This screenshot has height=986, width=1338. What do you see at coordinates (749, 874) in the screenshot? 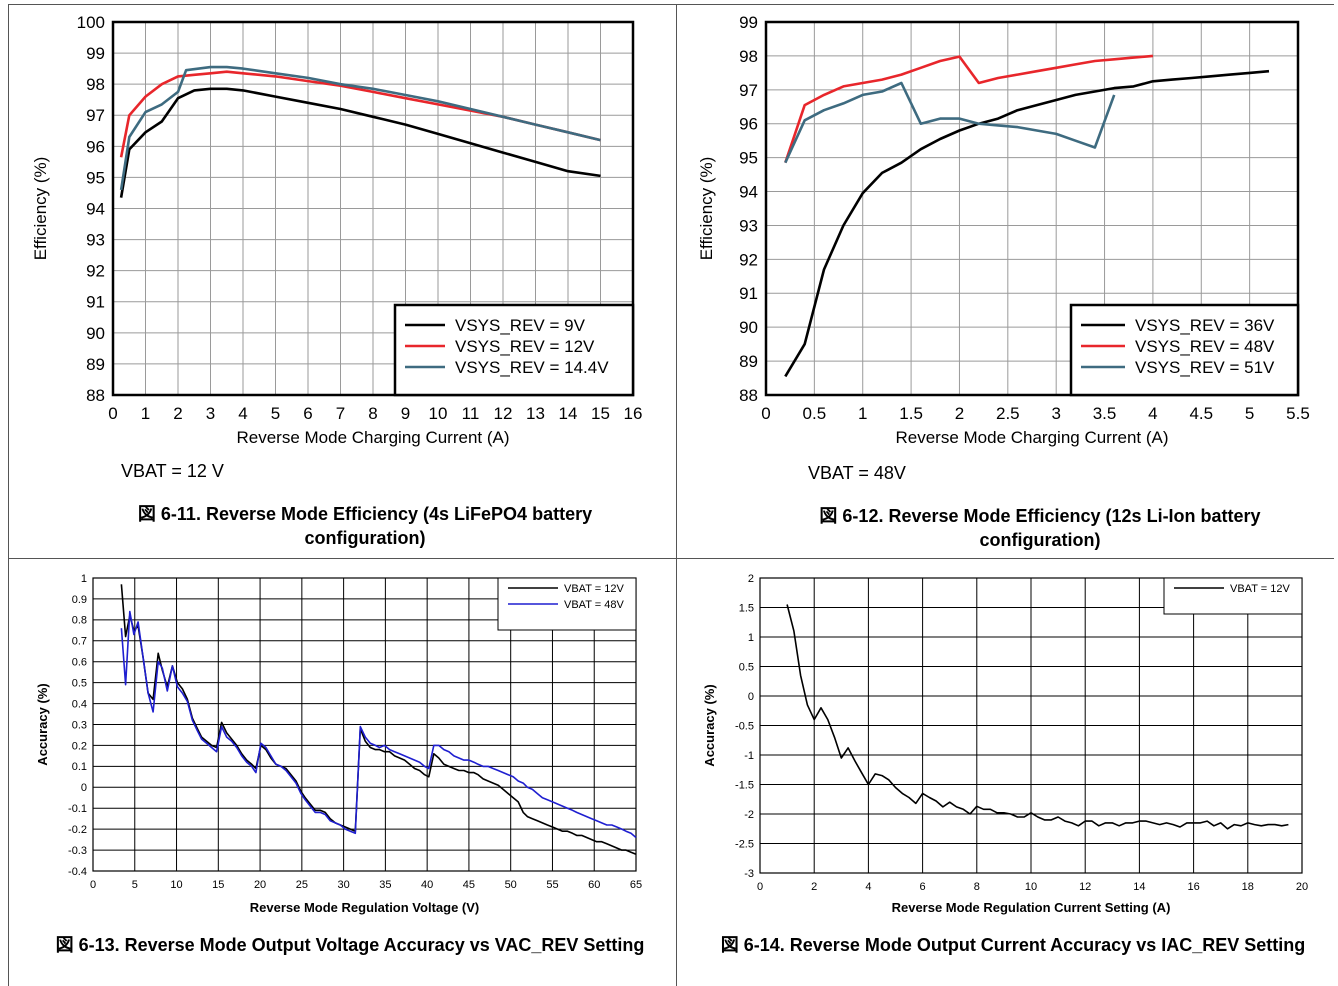
I see `y-tick-label: -3` at bounding box center [749, 874].